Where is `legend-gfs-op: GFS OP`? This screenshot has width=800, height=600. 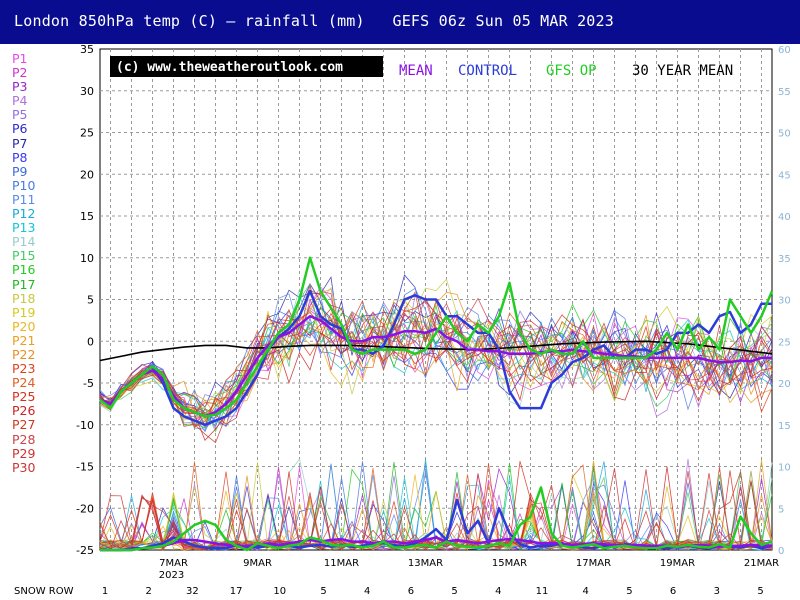 legend-gfs-op: GFS OP is located at coordinates (571, 71).